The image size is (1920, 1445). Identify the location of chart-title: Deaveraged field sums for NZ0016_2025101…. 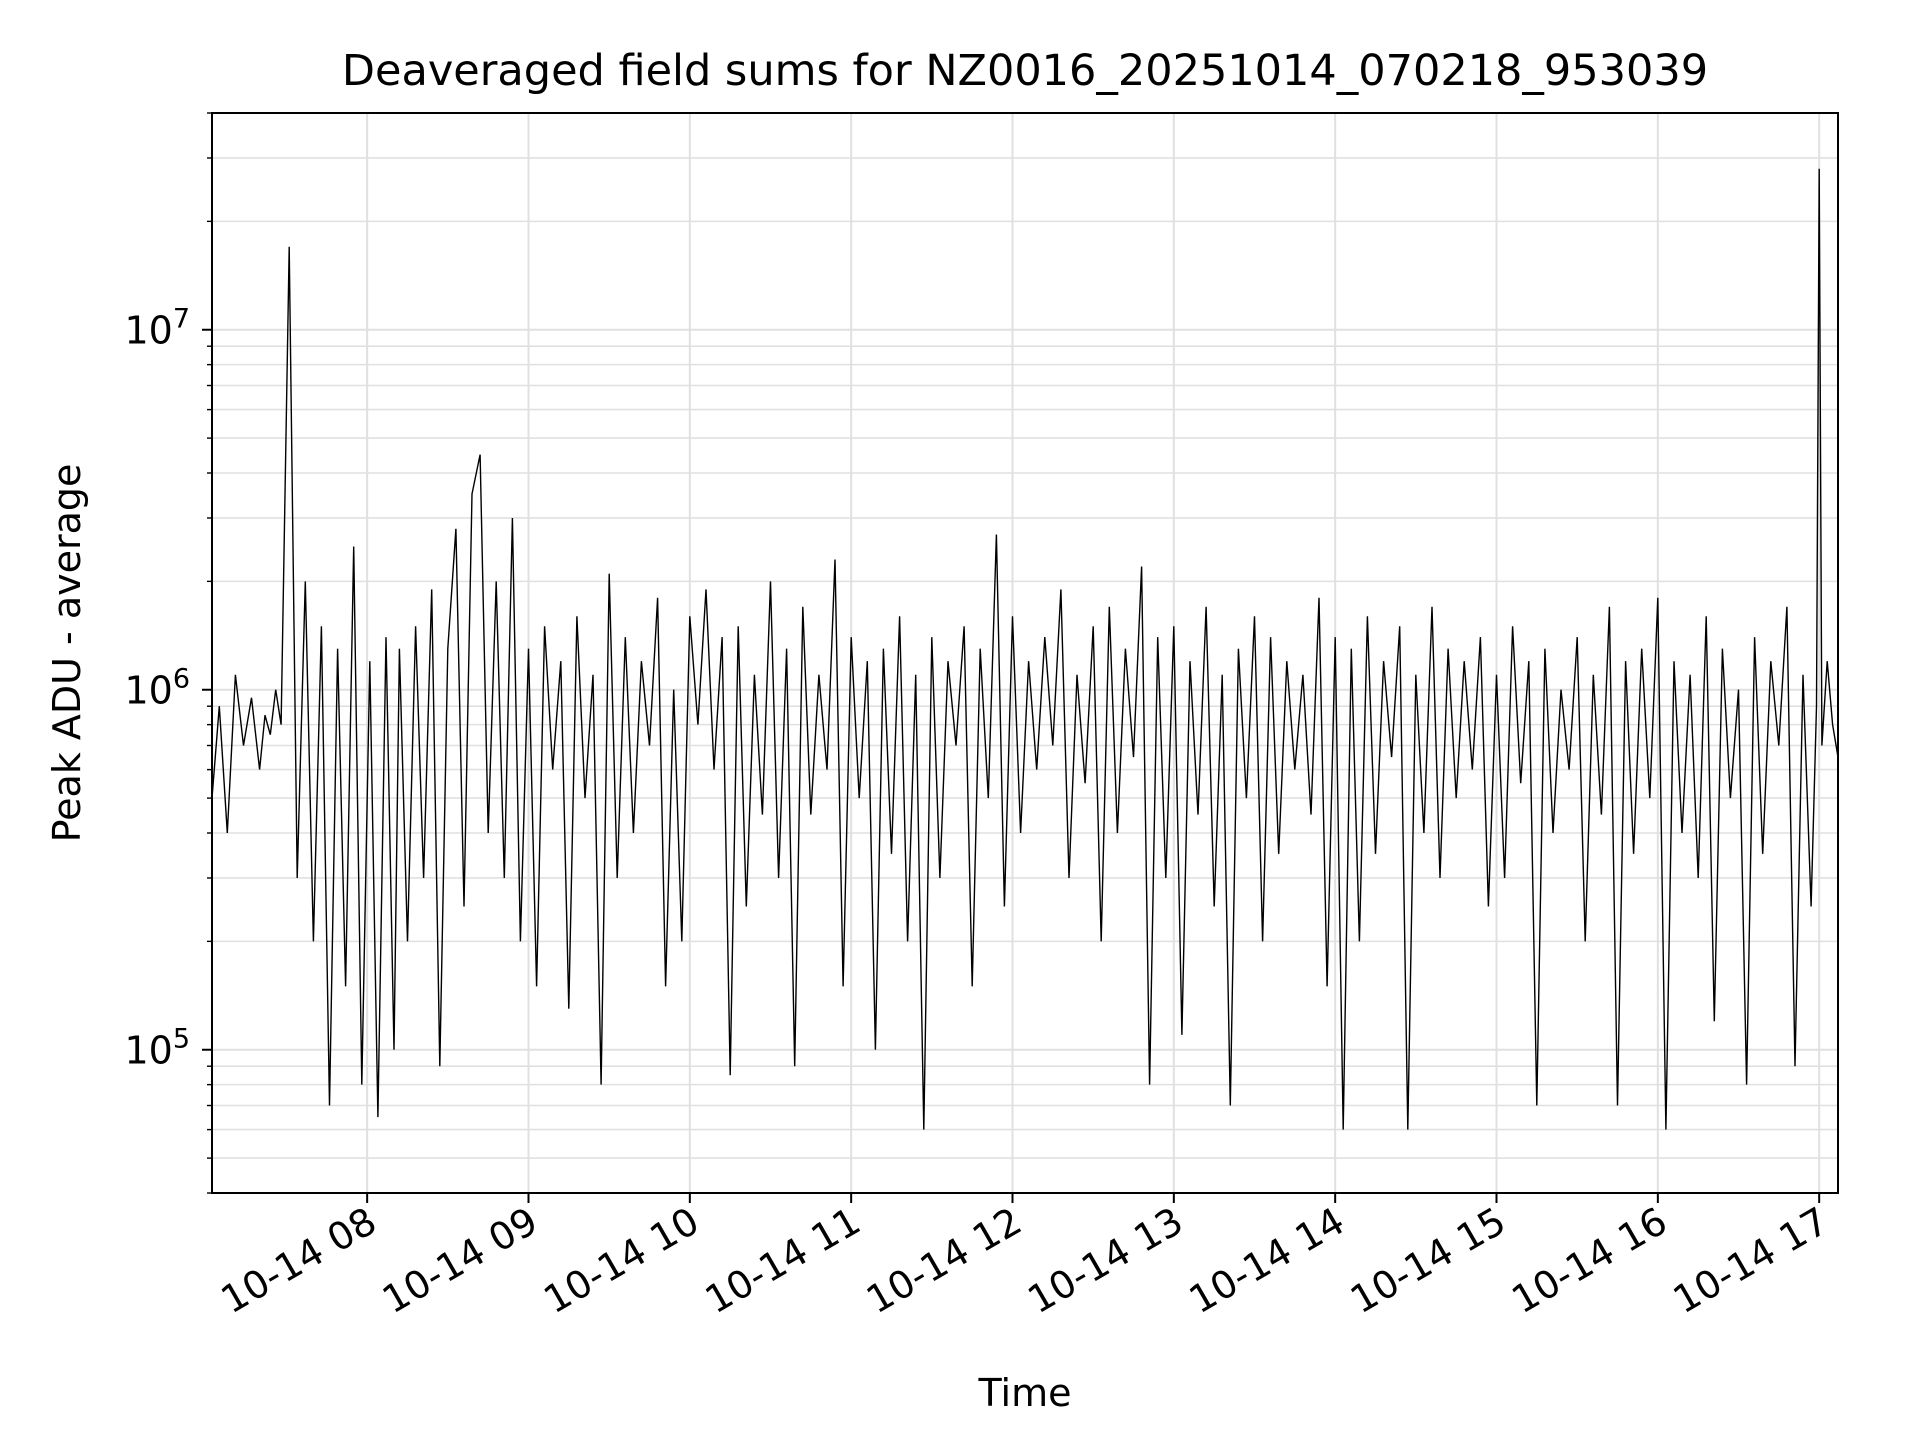
(1025, 71).